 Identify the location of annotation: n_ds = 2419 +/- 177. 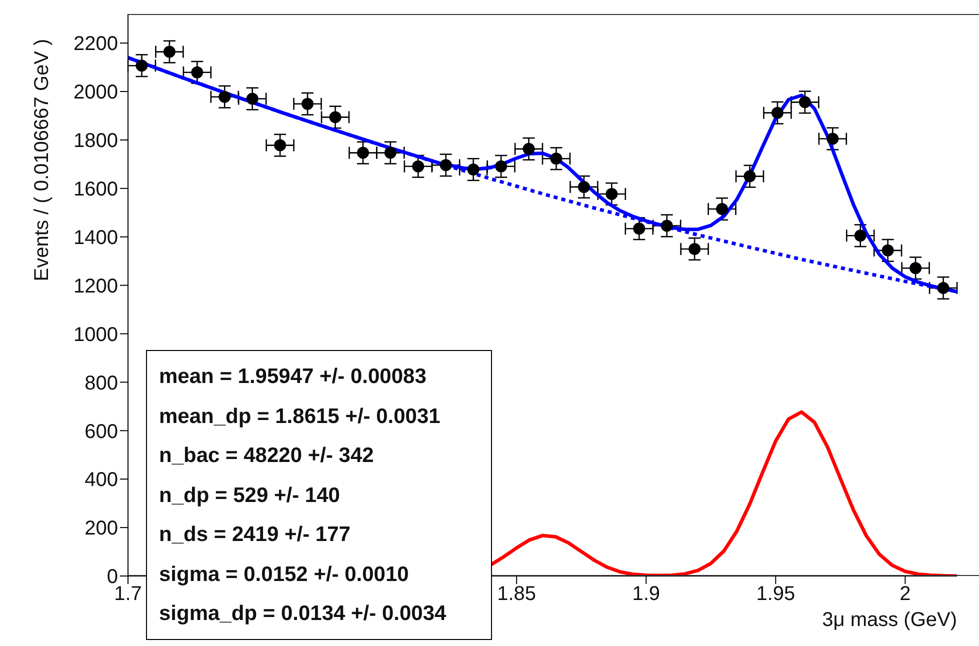
(255, 535).